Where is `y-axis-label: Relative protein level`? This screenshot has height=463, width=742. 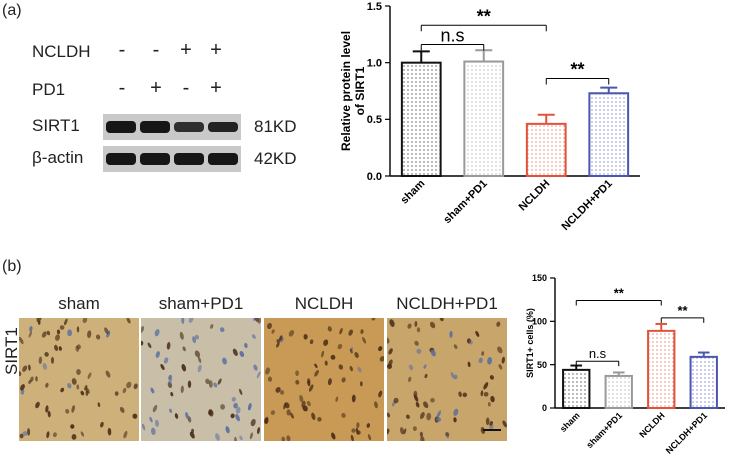 y-axis-label: Relative protein level is located at coordinates (346, 91).